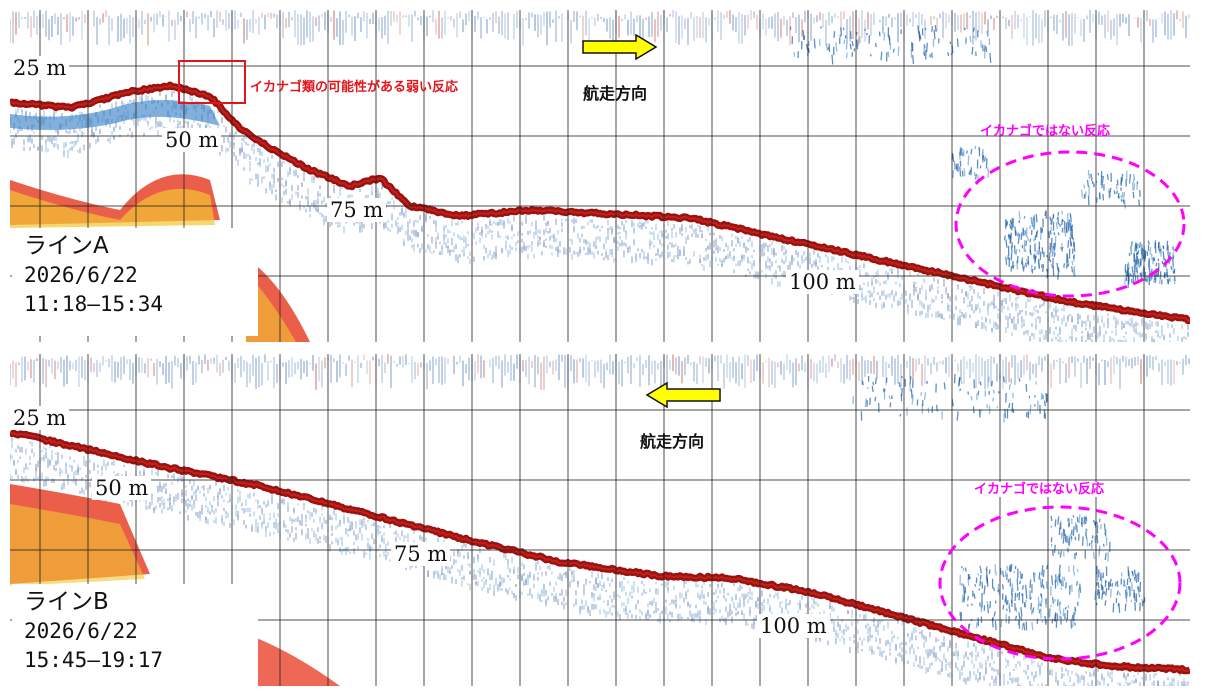 The image size is (1207, 692). I want to click on surface-noise, so click(600, 372).